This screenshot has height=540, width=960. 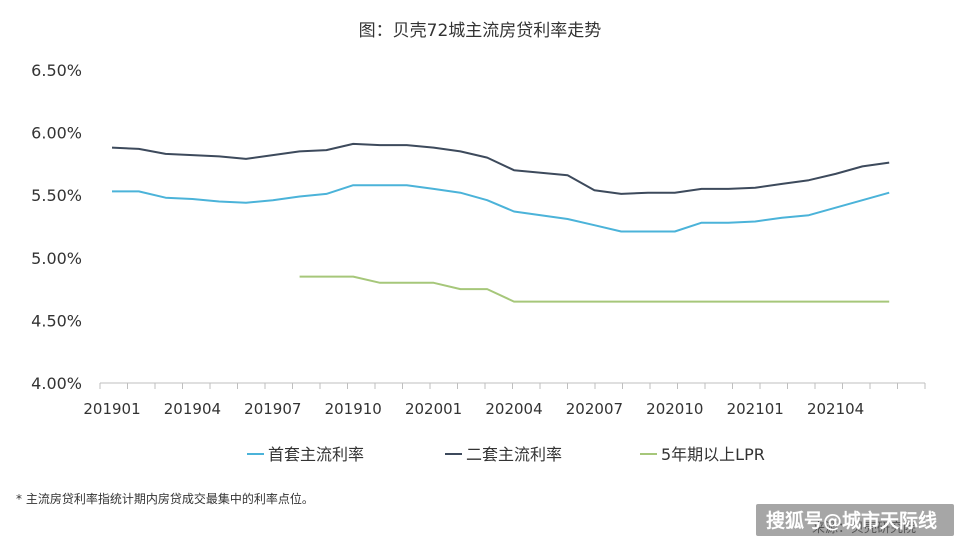 What do you see at coordinates (272, 409) in the screenshot?
I see `x-tick-label: 201907` at bounding box center [272, 409].